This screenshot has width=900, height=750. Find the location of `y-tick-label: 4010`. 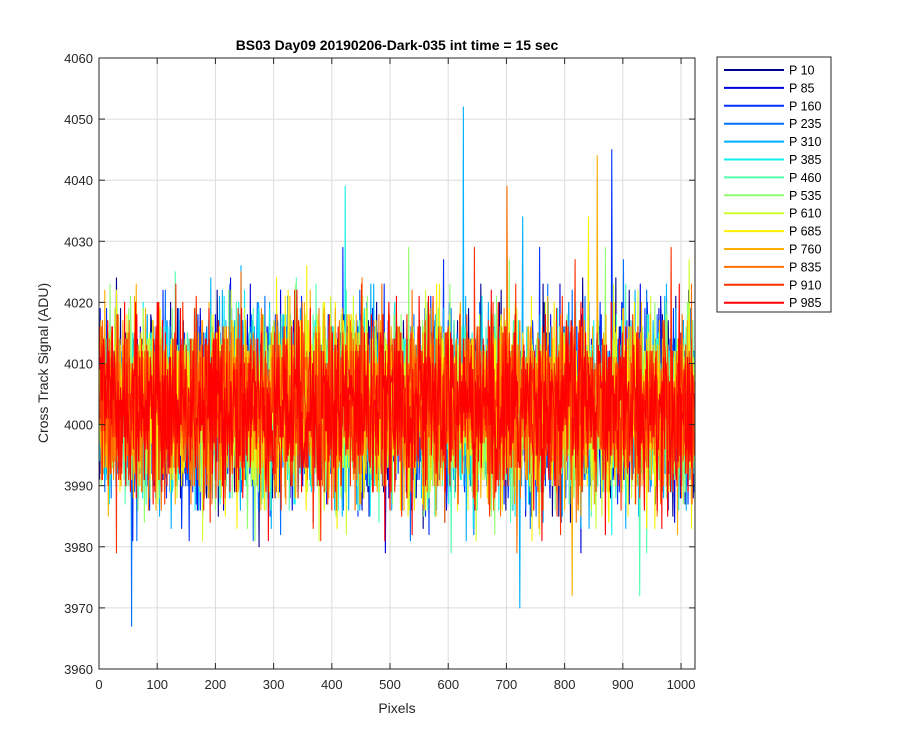

y-tick-label: 4010 is located at coordinates (78, 364).